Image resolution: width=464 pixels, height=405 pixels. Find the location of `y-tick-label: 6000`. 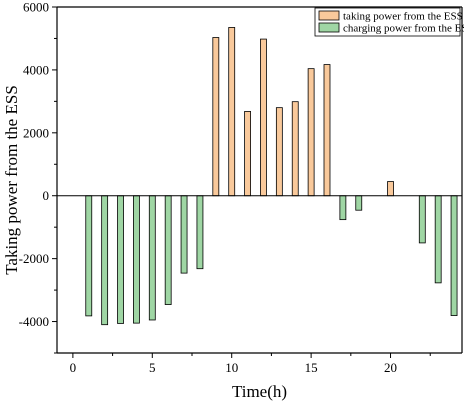

y-tick-label: 6000 is located at coordinates (36, 7).